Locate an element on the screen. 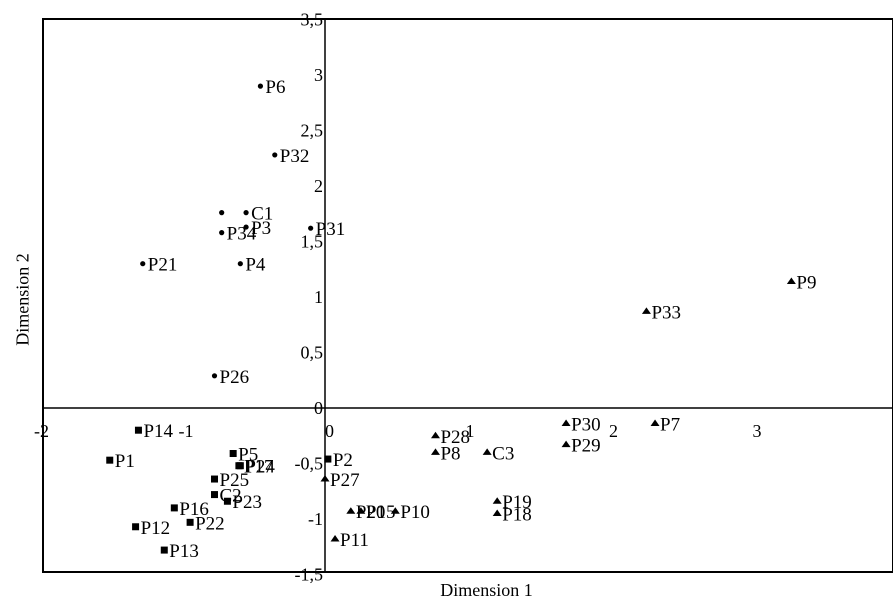 The height and width of the screenshot is (605, 893). y-tick-label: 1,5 is located at coordinates (312, 242).